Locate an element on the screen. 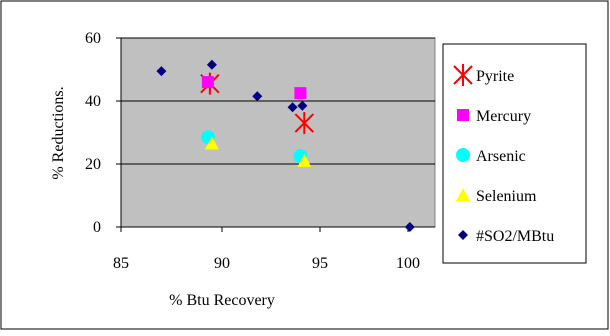  x-tick-label: 95 is located at coordinates (320, 263).